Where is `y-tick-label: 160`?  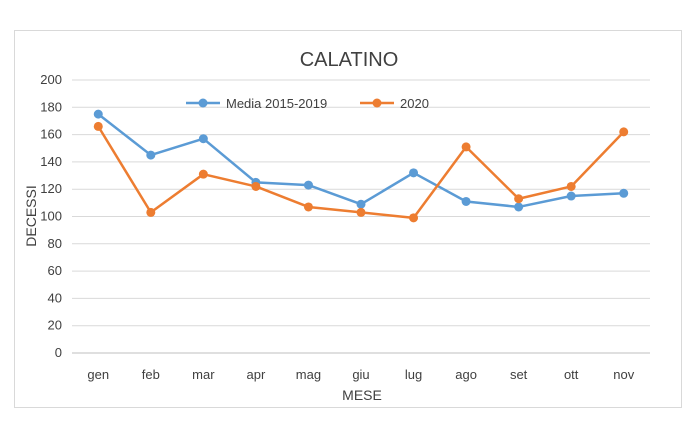
y-tick-label: 160 is located at coordinates (51, 134).